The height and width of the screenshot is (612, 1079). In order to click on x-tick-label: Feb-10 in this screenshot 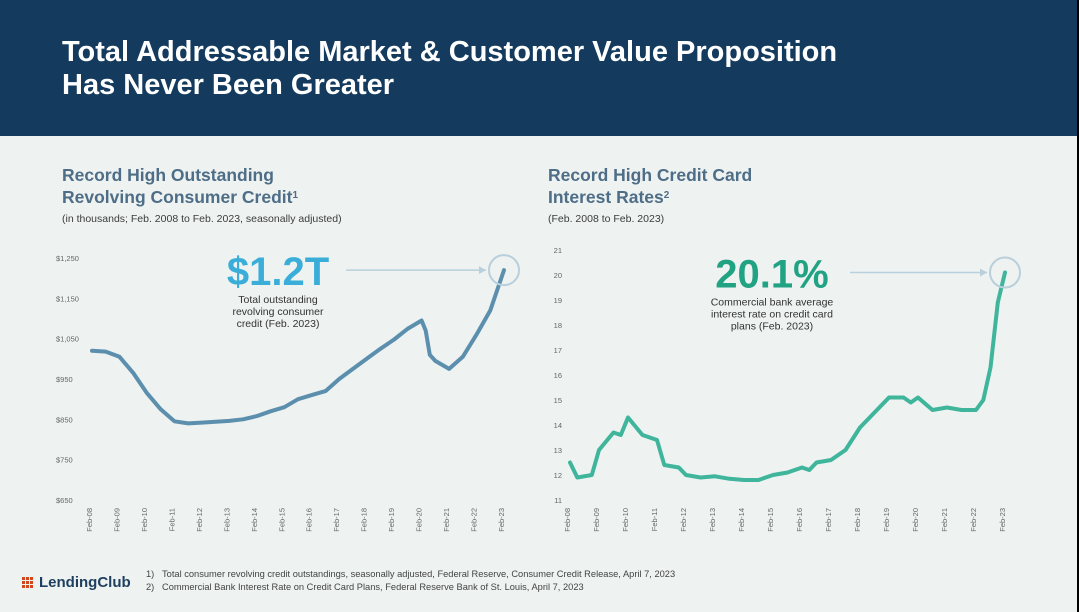, I will do `click(144, 520)`.